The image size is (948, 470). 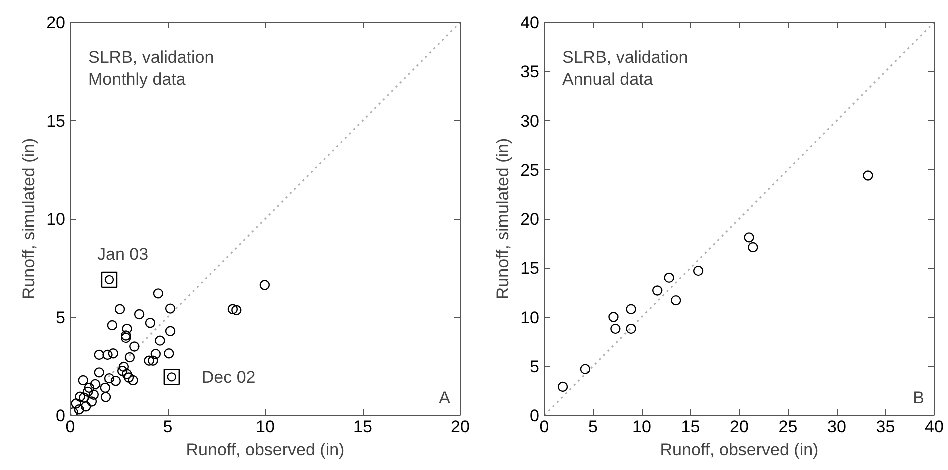 What do you see at coordinates (123, 254) in the screenshot?
I see `annotation: Jan 03` at bounding box center [123, 254].